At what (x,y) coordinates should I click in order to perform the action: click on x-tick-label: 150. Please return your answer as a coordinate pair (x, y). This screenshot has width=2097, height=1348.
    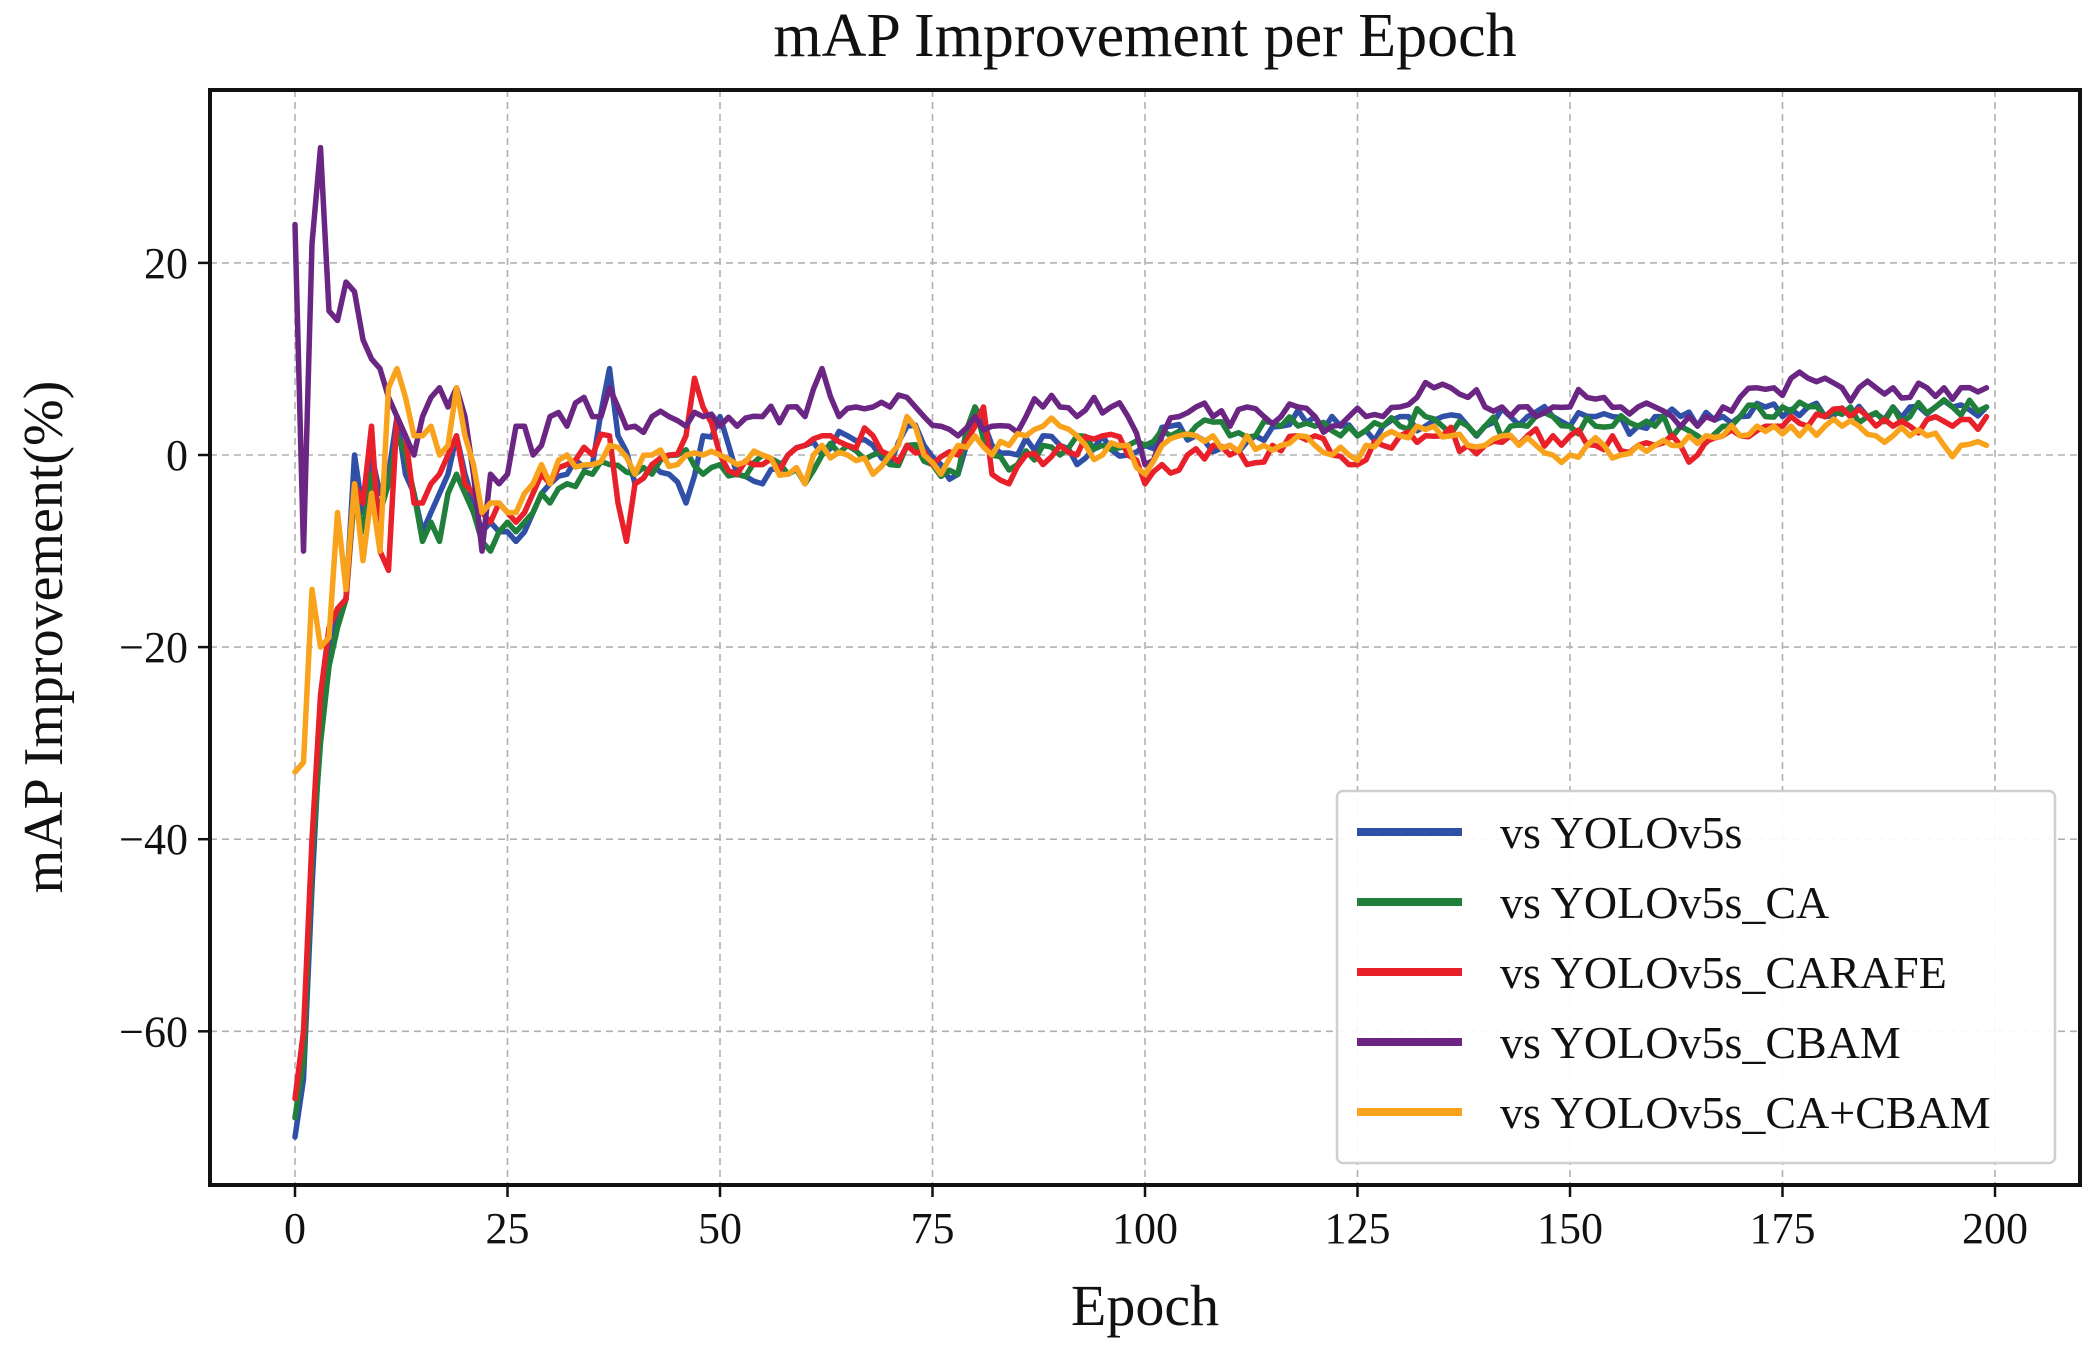
    Looking at the image, I should click on (1570, 1228).